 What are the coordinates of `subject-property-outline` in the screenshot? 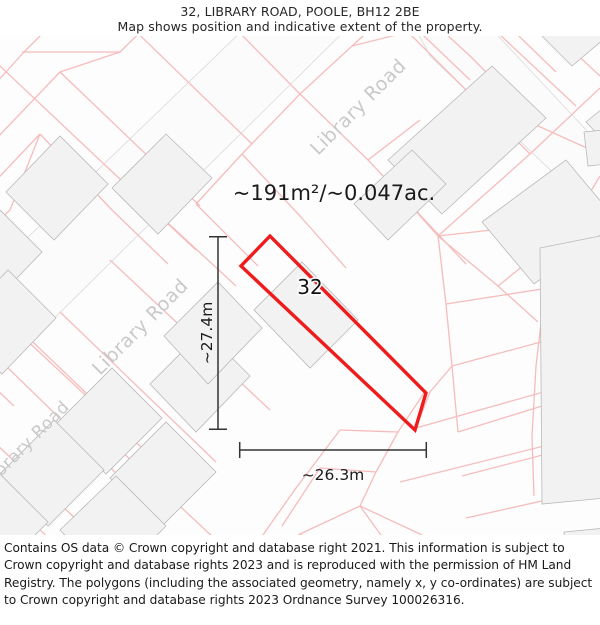 It's located at (333, 333).